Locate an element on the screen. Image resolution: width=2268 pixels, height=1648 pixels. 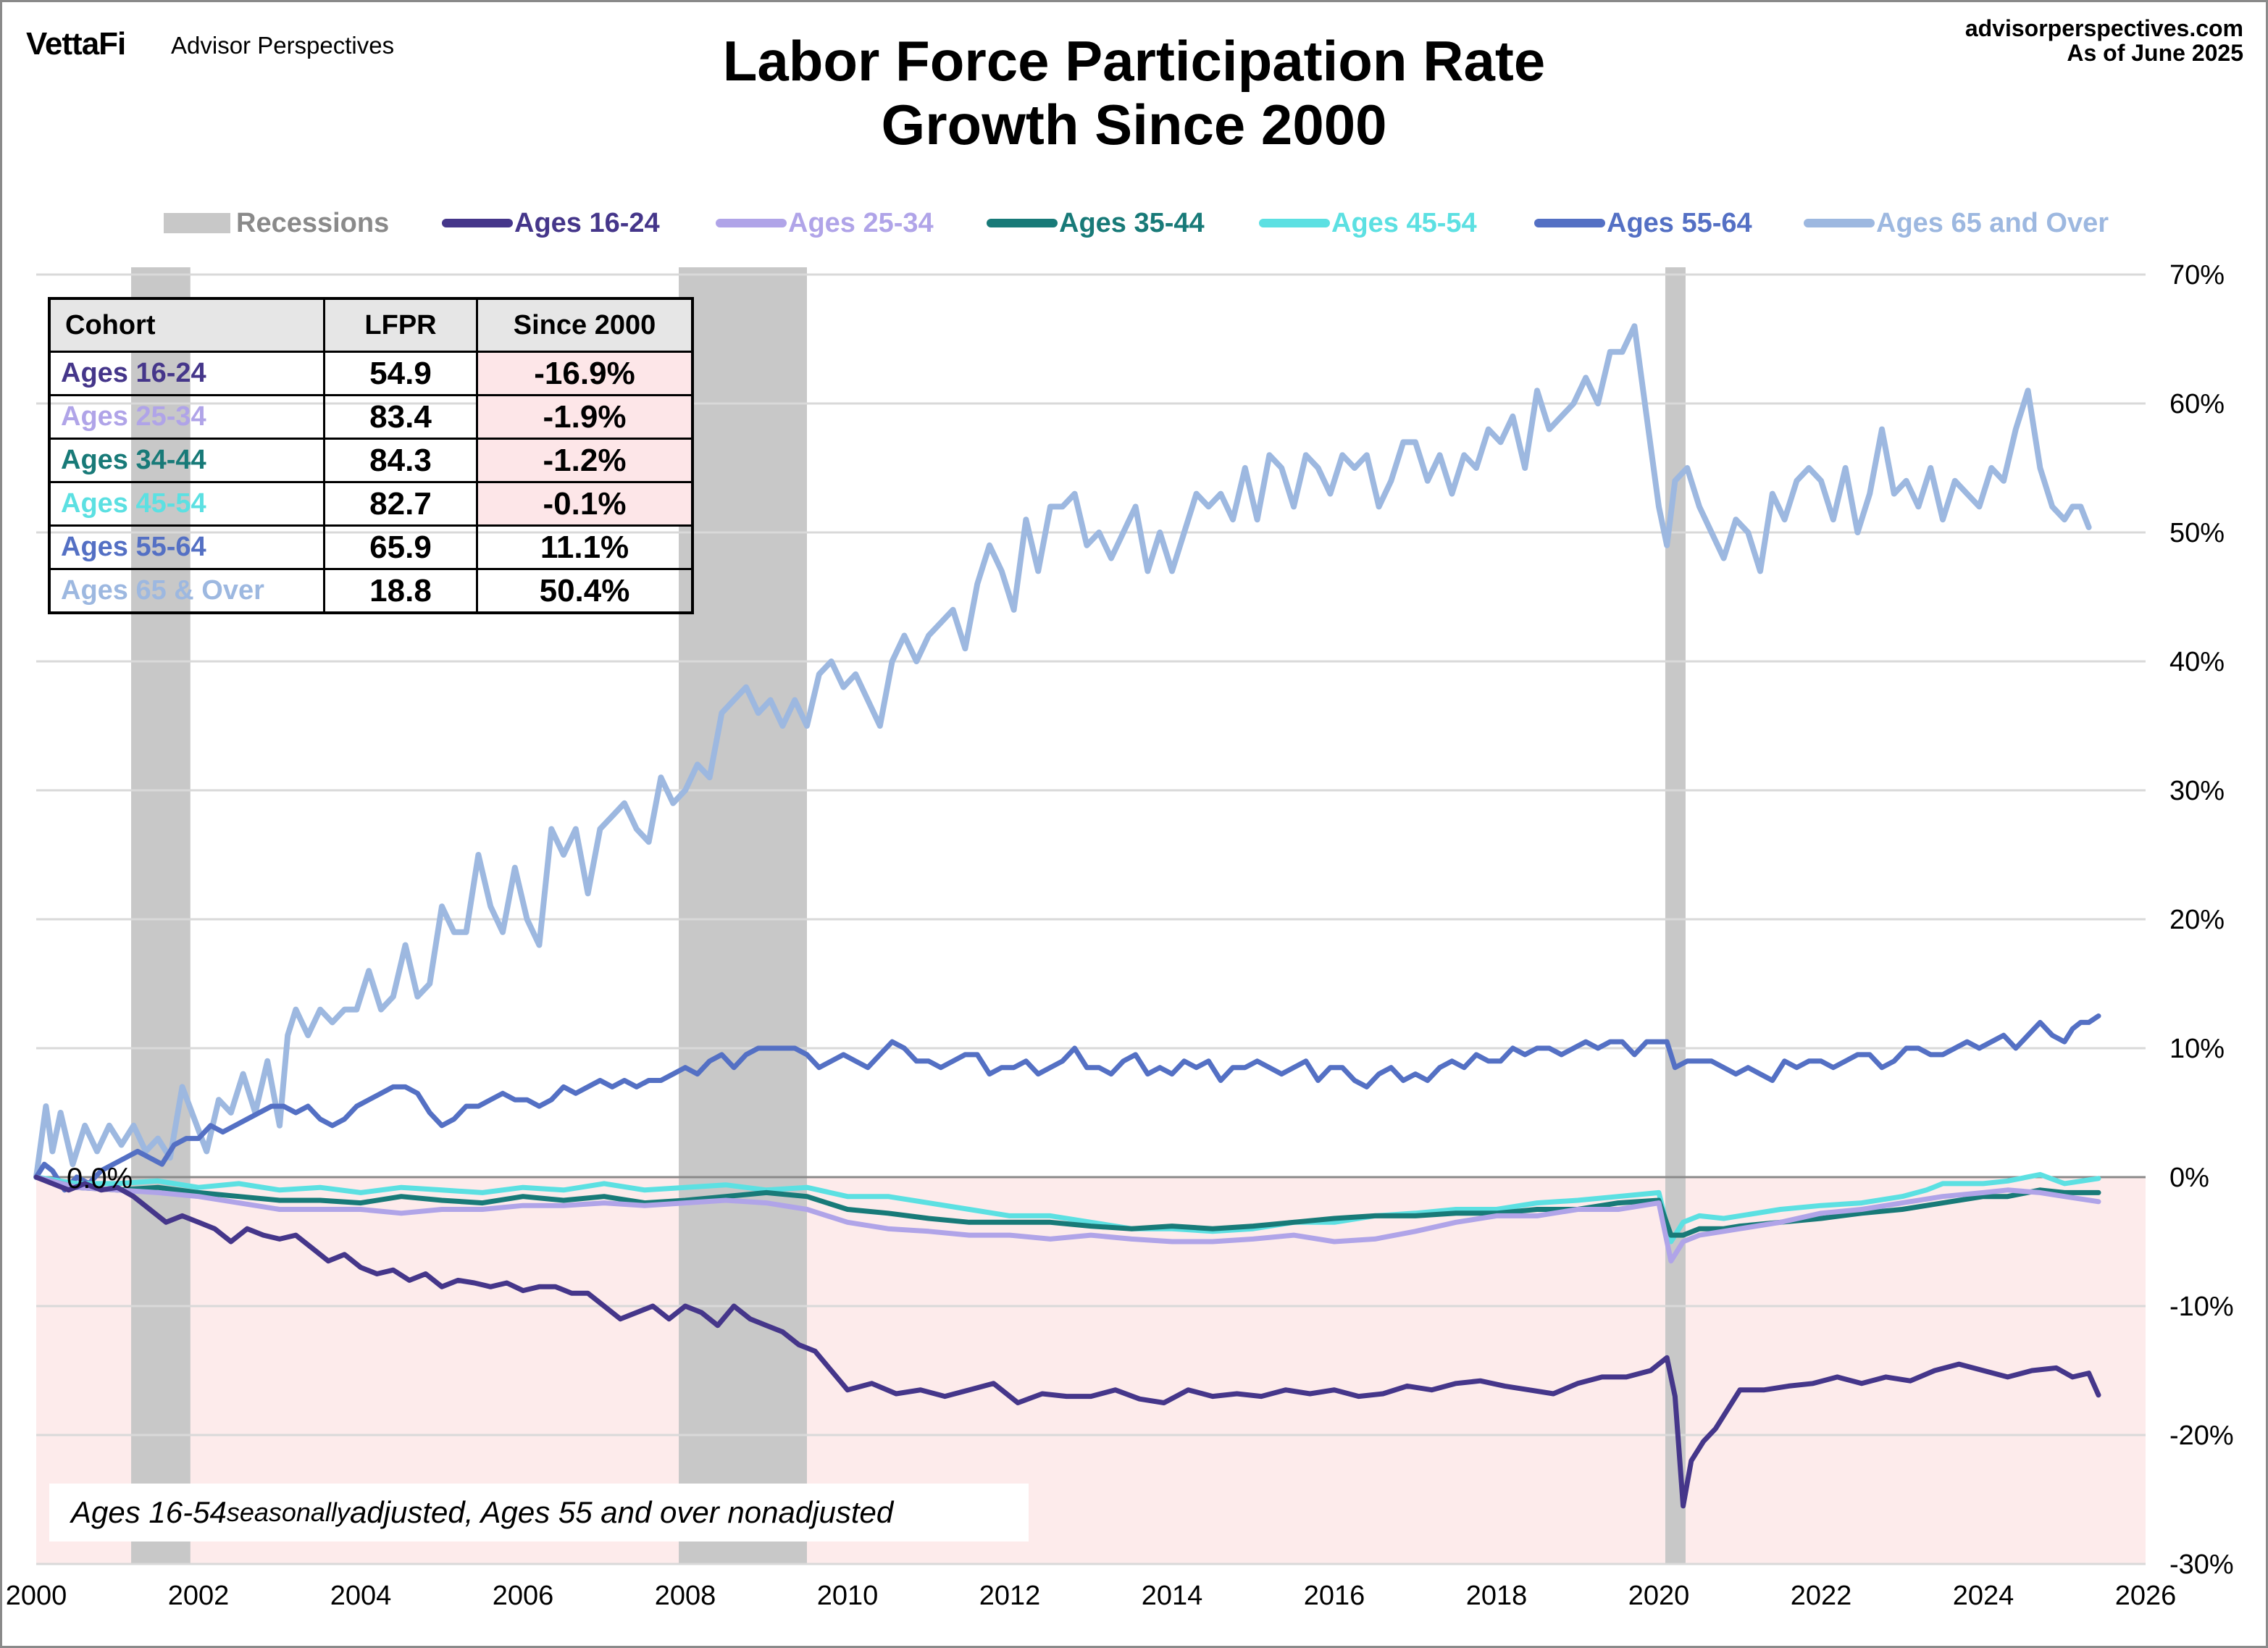
since-2000-cell: 11.1% is located at coordinates (585, 547).